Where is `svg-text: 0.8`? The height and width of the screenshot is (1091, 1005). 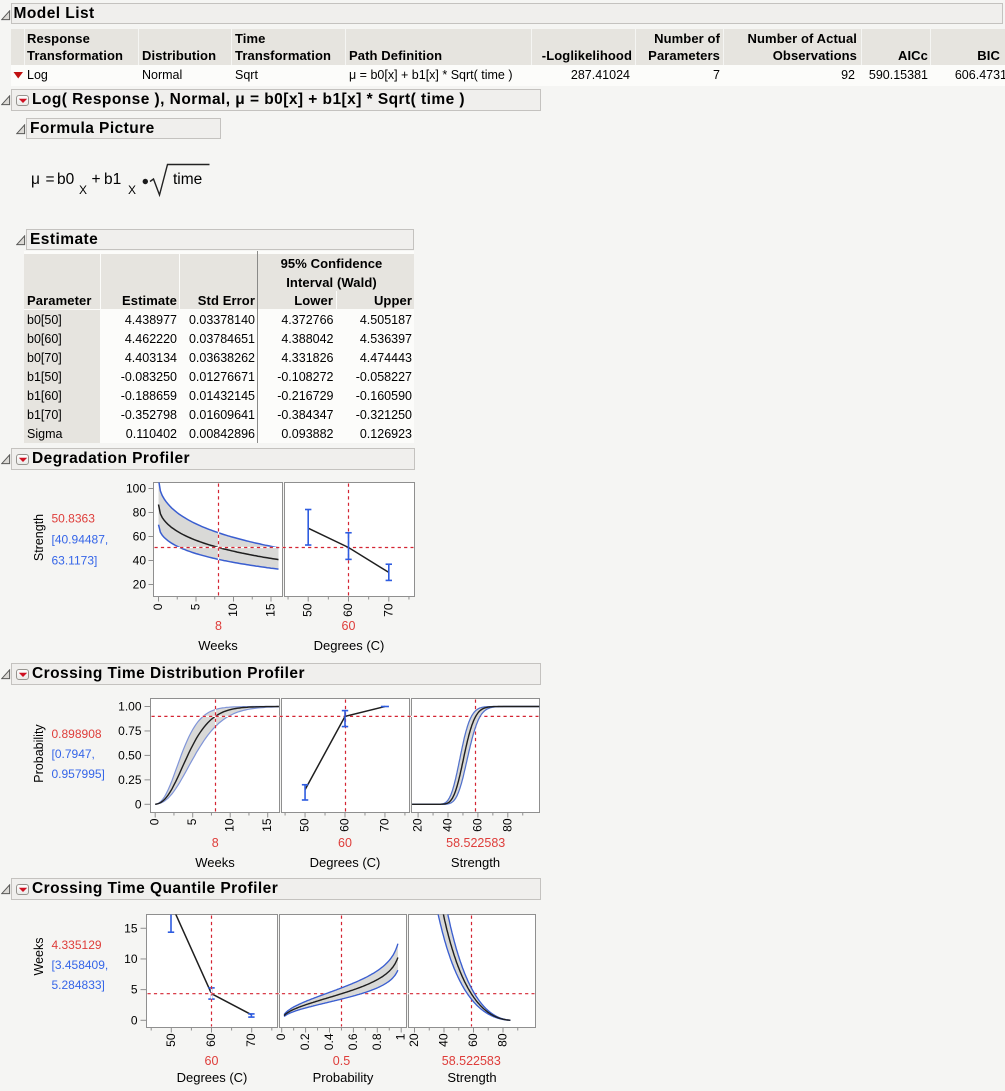
svg-text: 0.8 is located at coordinates (377, 1041).